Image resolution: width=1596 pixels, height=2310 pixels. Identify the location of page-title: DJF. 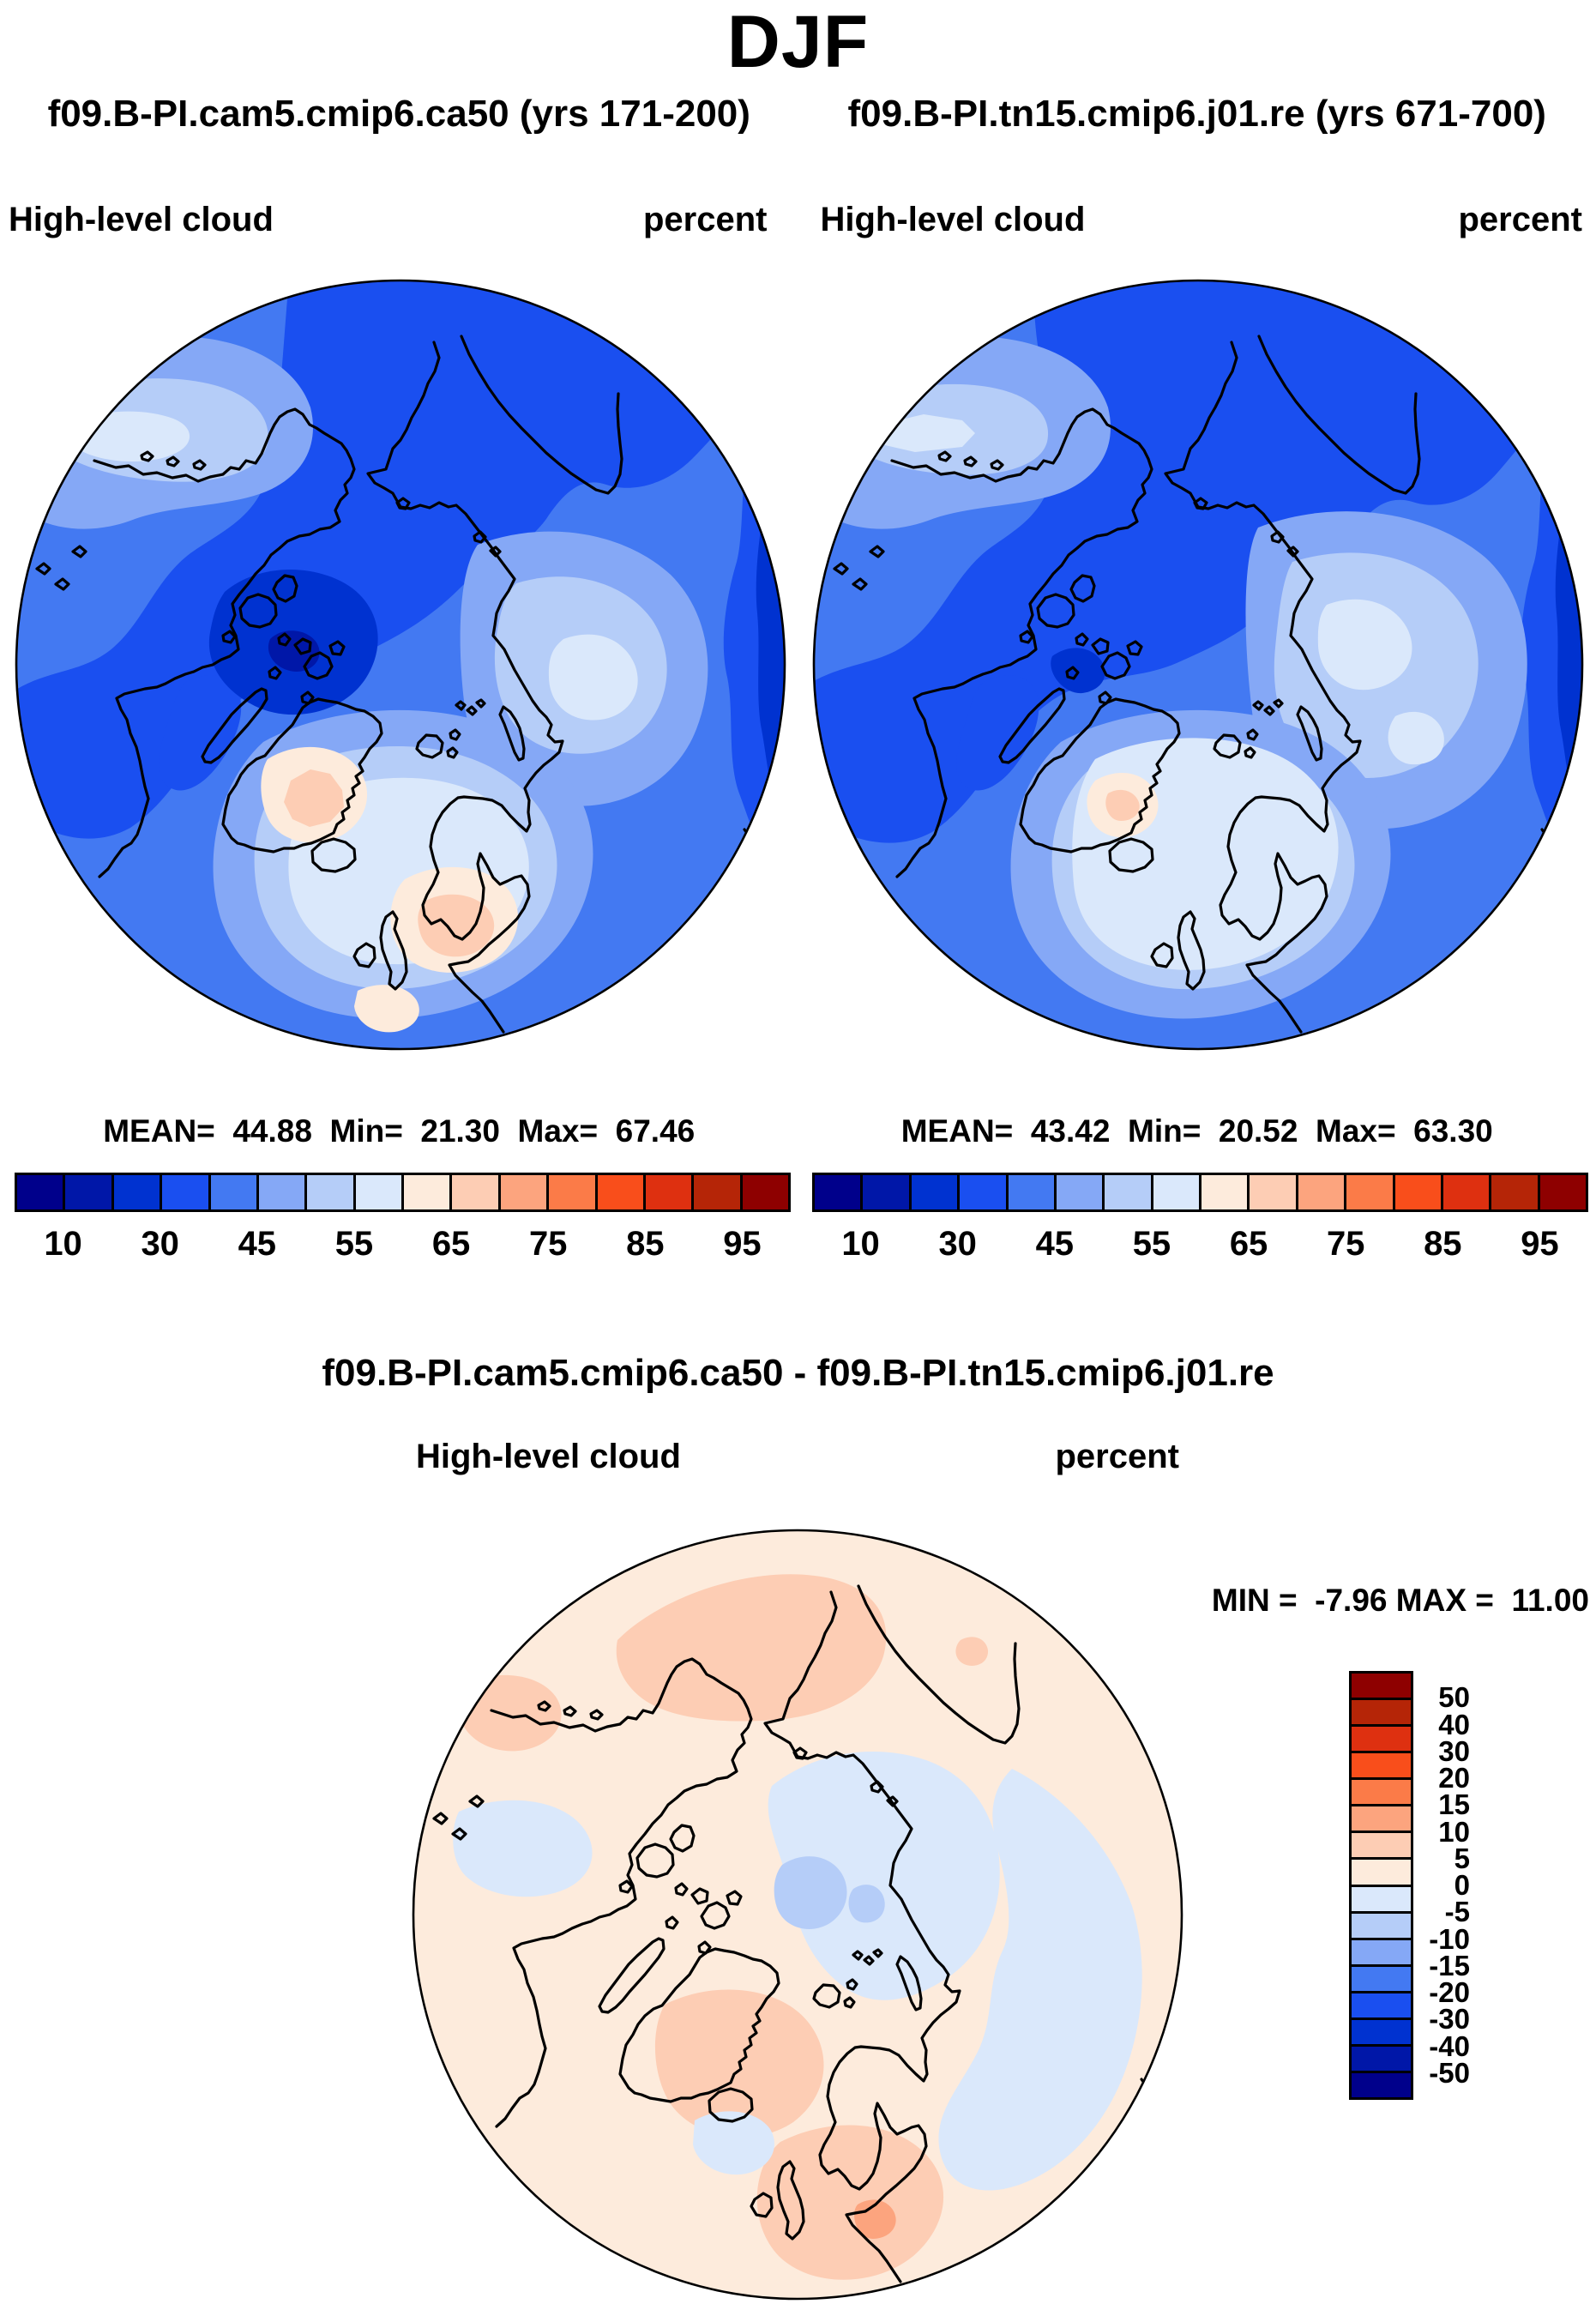
(798, 42).